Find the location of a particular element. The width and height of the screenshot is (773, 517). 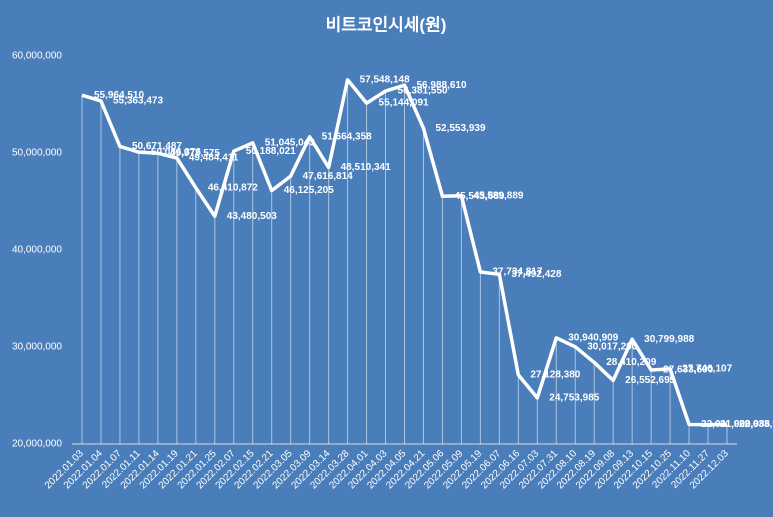

value-label: 22,011,000 is located at coordinates (726, 424).